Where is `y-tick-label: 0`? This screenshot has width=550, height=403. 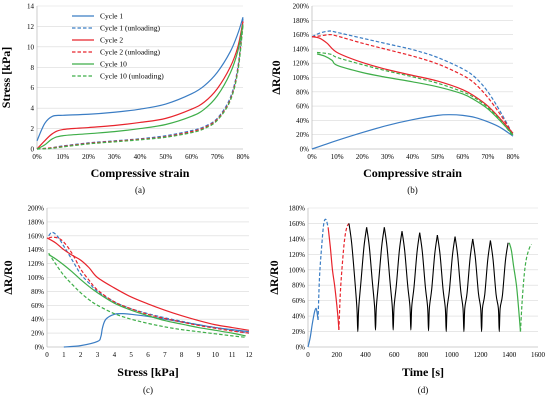 y-tick-label: 0 is located at coordinates (33, 150).